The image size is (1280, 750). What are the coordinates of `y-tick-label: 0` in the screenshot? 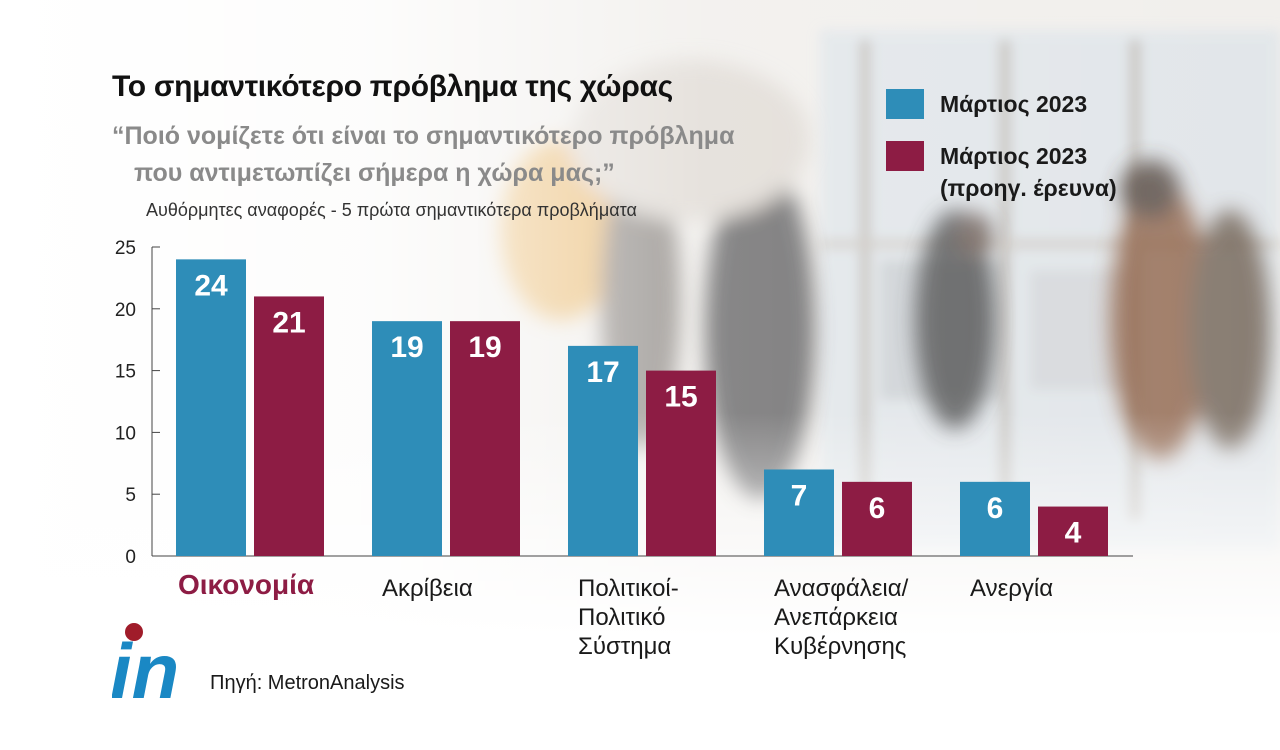 It's located at (130, 557).